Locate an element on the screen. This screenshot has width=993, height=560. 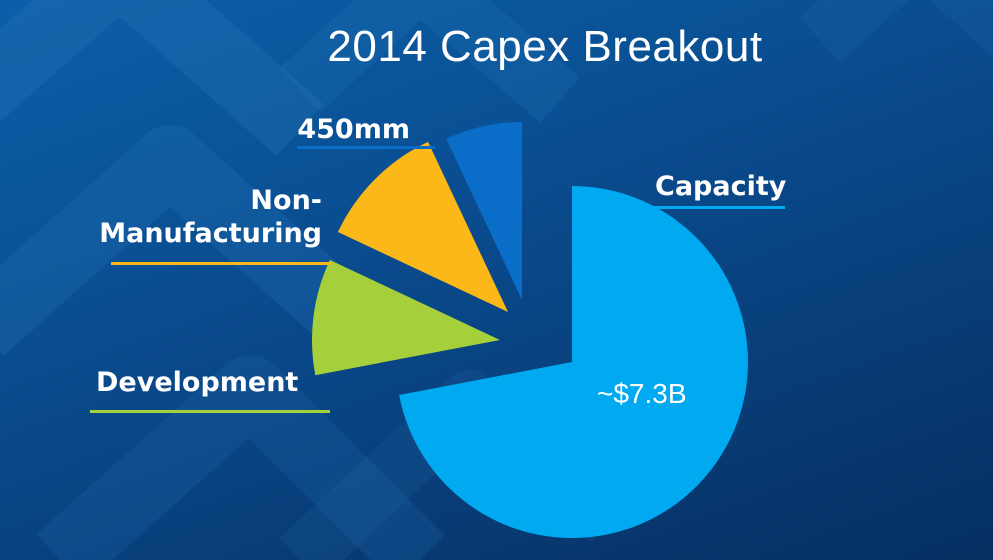
legend-label-capacity: Capacity is located at coordinates (721, 186).